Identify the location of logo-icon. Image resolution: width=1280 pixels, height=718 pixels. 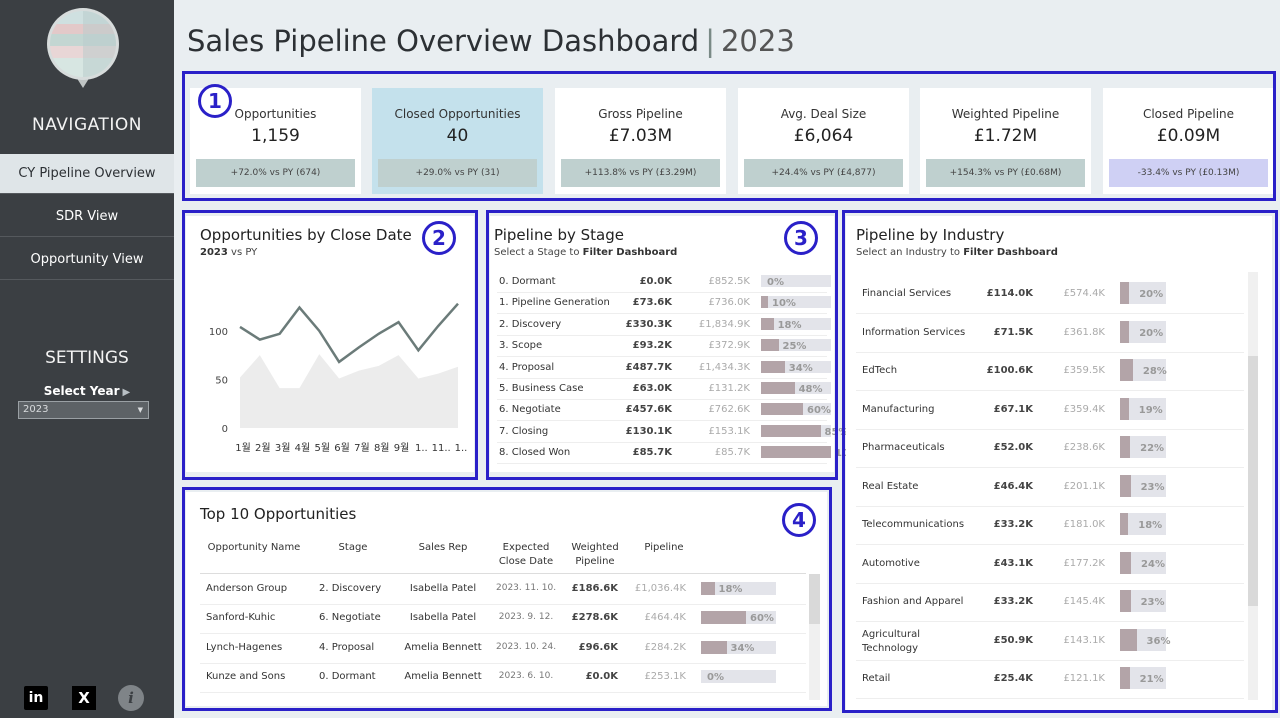
(83, 48).